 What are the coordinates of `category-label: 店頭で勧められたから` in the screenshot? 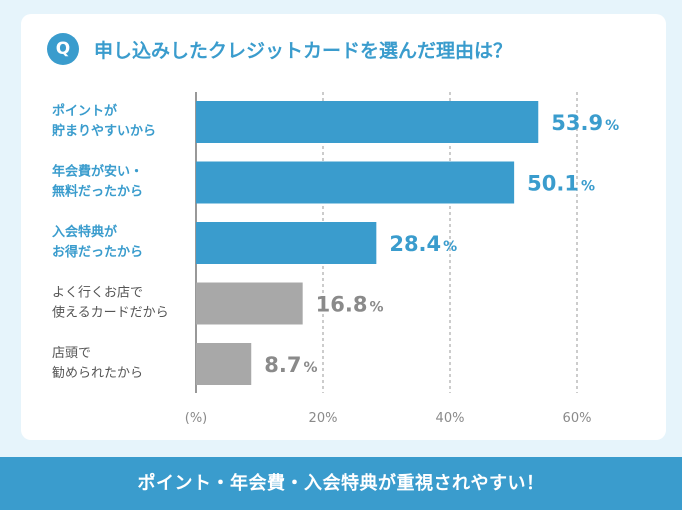 It's located at (97, 363).